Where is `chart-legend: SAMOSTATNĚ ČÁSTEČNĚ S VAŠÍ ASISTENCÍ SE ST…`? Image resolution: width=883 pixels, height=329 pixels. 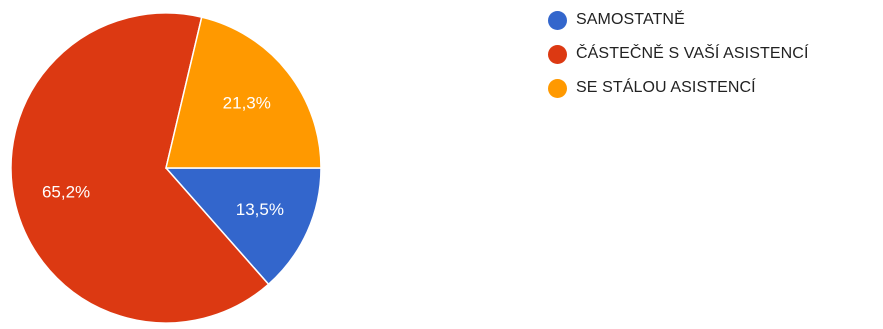
chart-legend: SAMOSTATNĚ ČÁSTEČNĚ S VAŠÍ ASISTENCÍ SE ST… is located at coordinates (678, 60).